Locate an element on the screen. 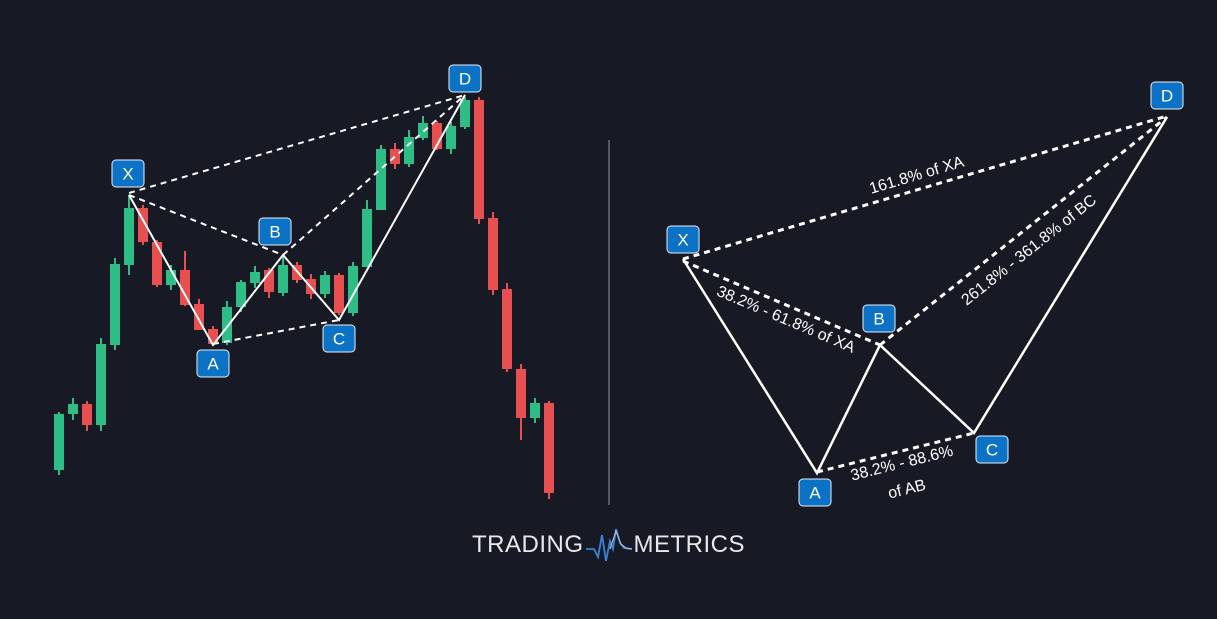  point-label-c: C is located at coordinates (339, 338).